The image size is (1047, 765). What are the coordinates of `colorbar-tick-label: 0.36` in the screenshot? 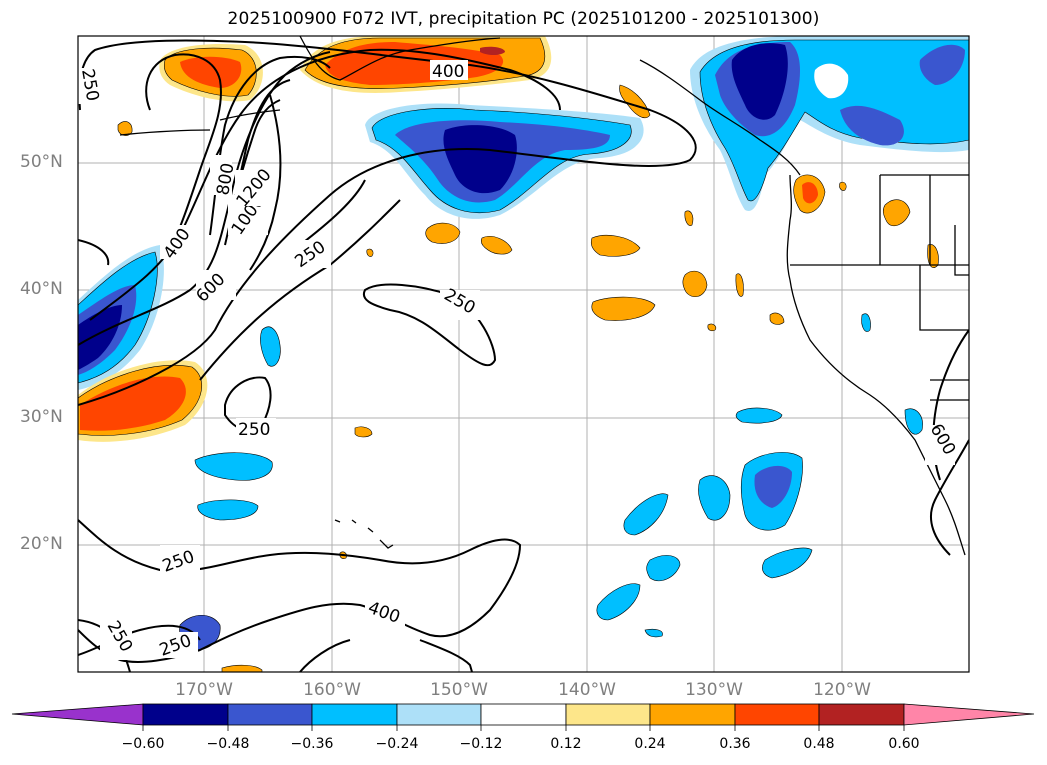 It's located at (735, 744).